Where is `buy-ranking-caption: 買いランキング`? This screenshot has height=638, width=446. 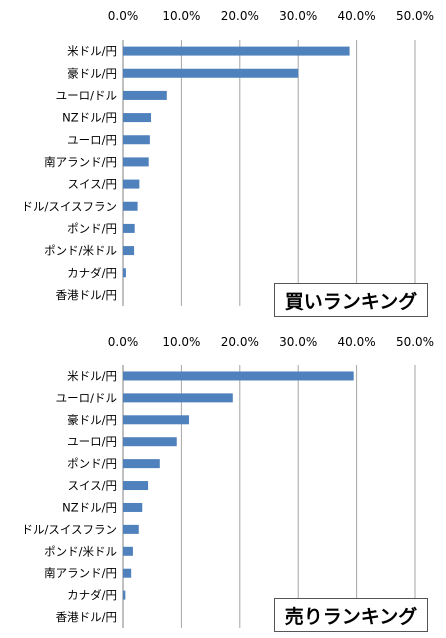
buy-ranking-caption: 買いランキング is located at coordinates (351, 300).